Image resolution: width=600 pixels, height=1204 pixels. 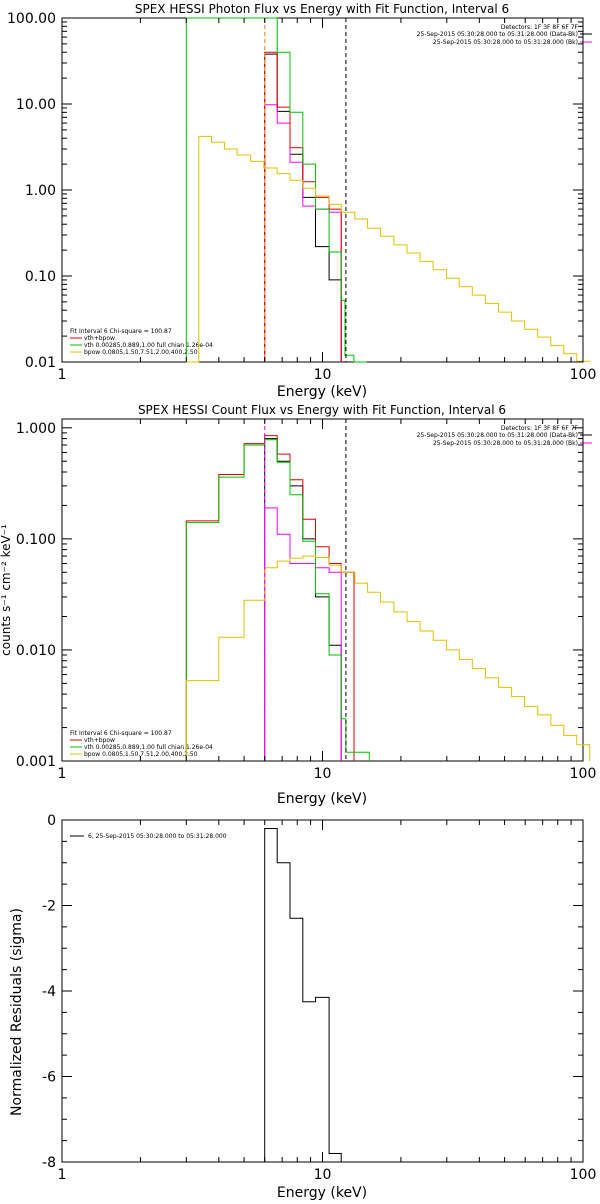 I want to click on count-xtick-label: 1, so click(x=62, y=774).